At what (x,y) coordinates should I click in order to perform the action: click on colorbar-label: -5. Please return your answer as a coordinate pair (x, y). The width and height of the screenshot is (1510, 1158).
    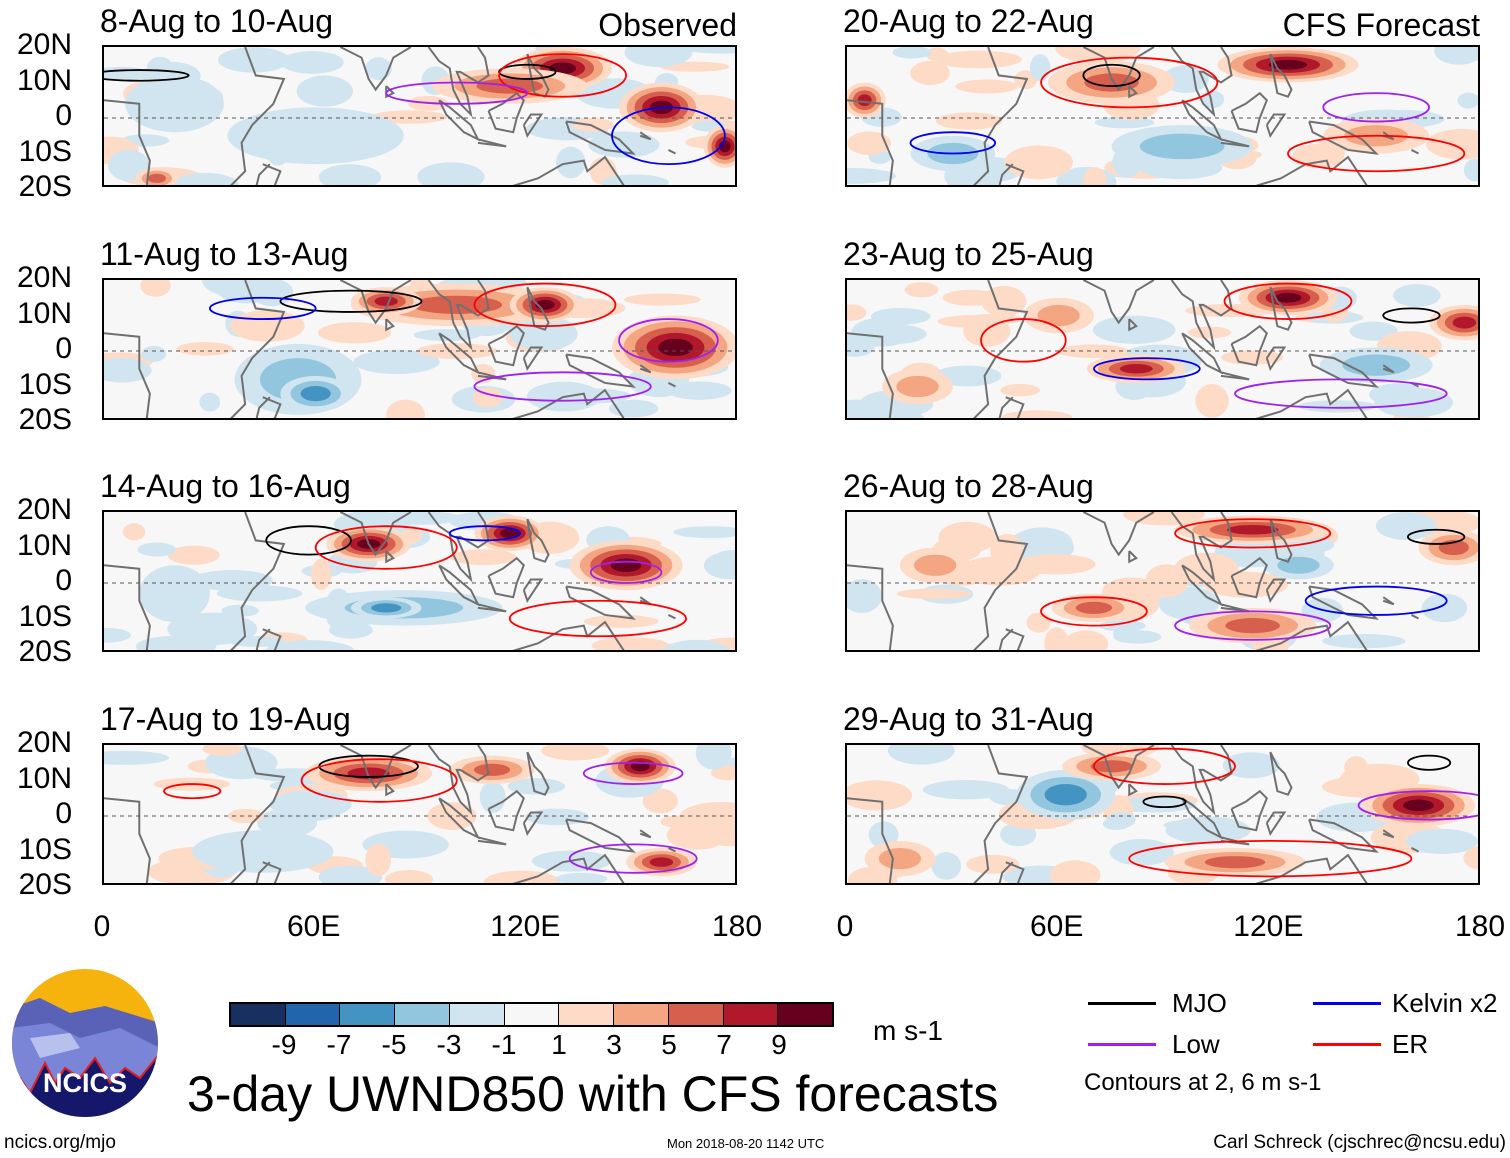
    Looking at the image, I should click on (394, 1044).